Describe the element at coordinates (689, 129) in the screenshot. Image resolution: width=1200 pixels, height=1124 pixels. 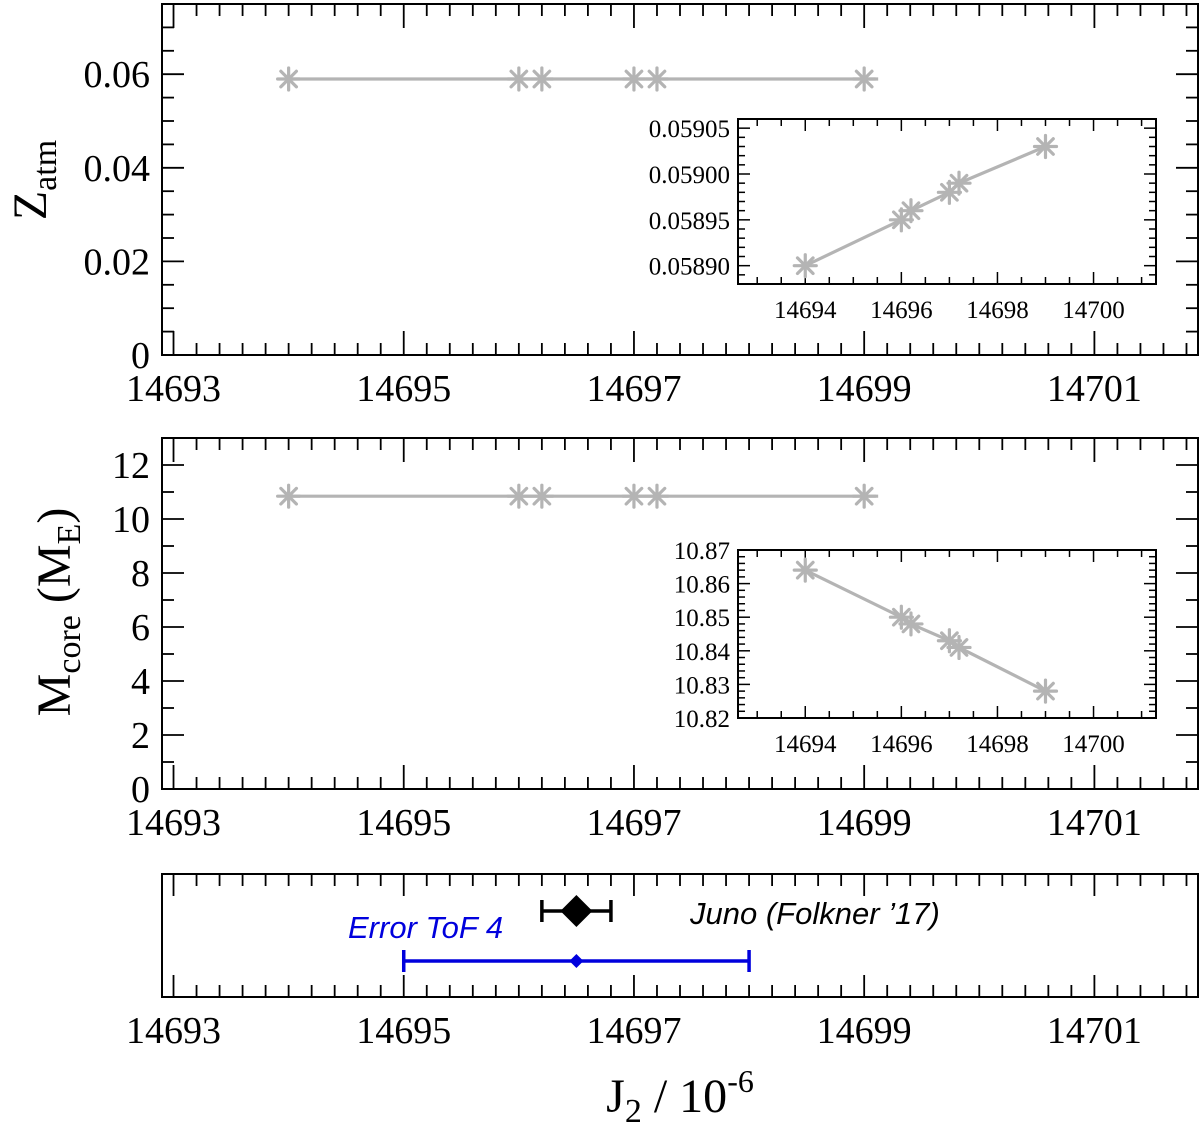
I see `y-tick-label: 0.05905` at that location.